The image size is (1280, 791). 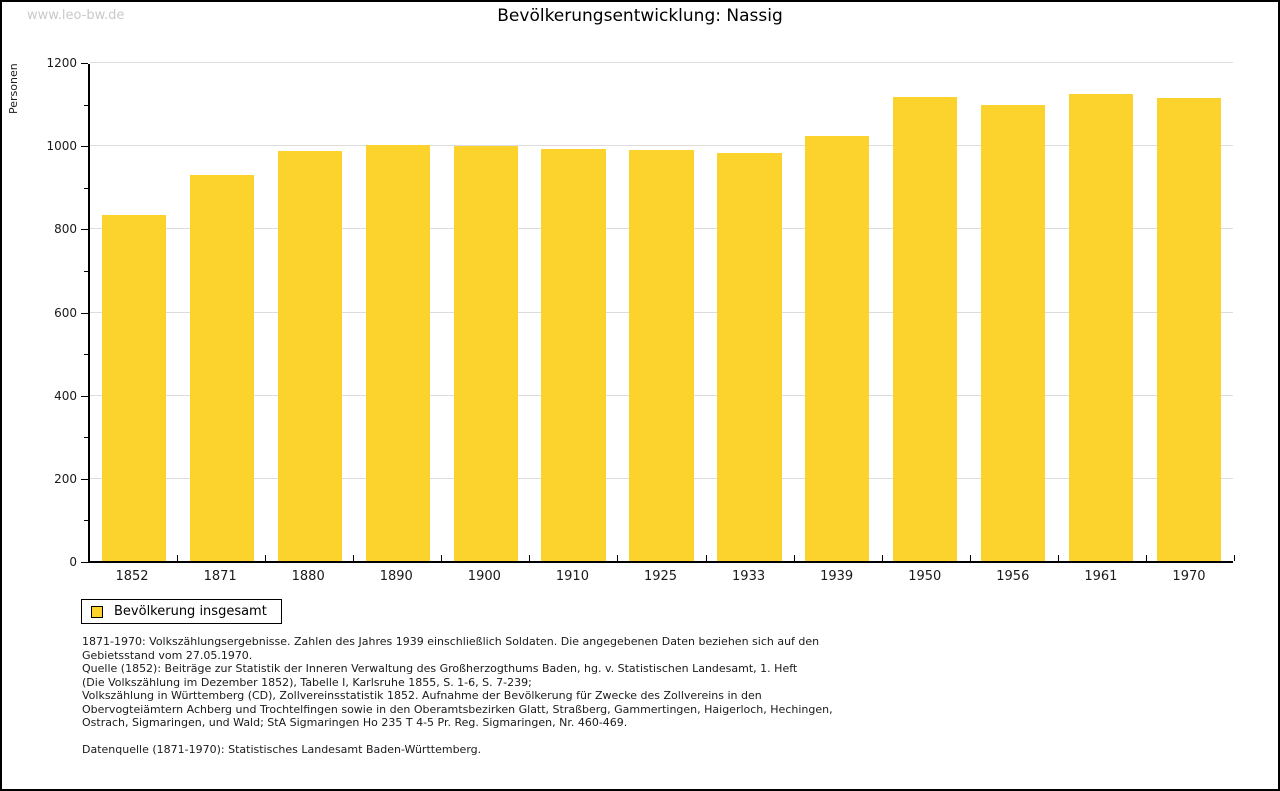 What do you see at coordinates (13, 88) in the screenshot?
I see `y-axis-title: Personen` at bounding box center [13, 88].